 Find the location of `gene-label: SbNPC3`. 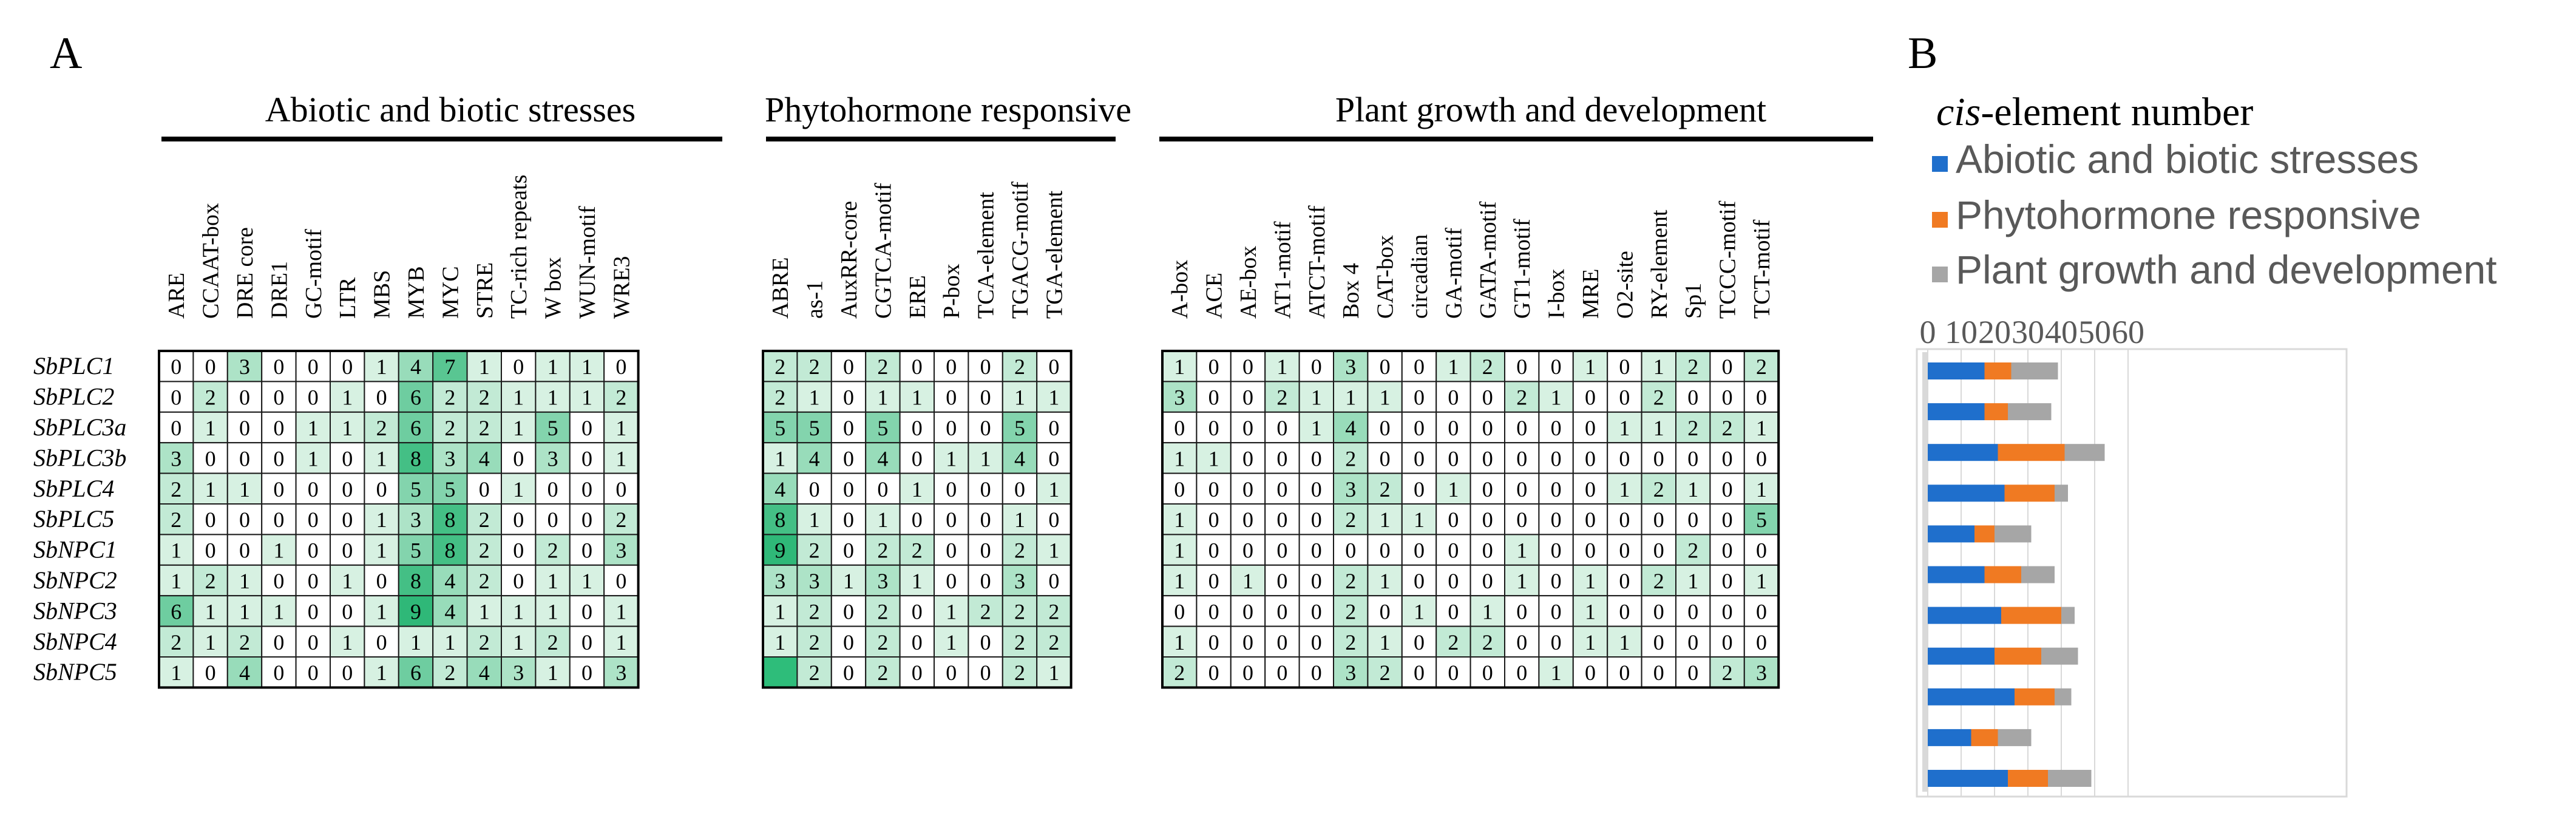

gene-label: SbNPC3 is located at coordinates (75, 610).